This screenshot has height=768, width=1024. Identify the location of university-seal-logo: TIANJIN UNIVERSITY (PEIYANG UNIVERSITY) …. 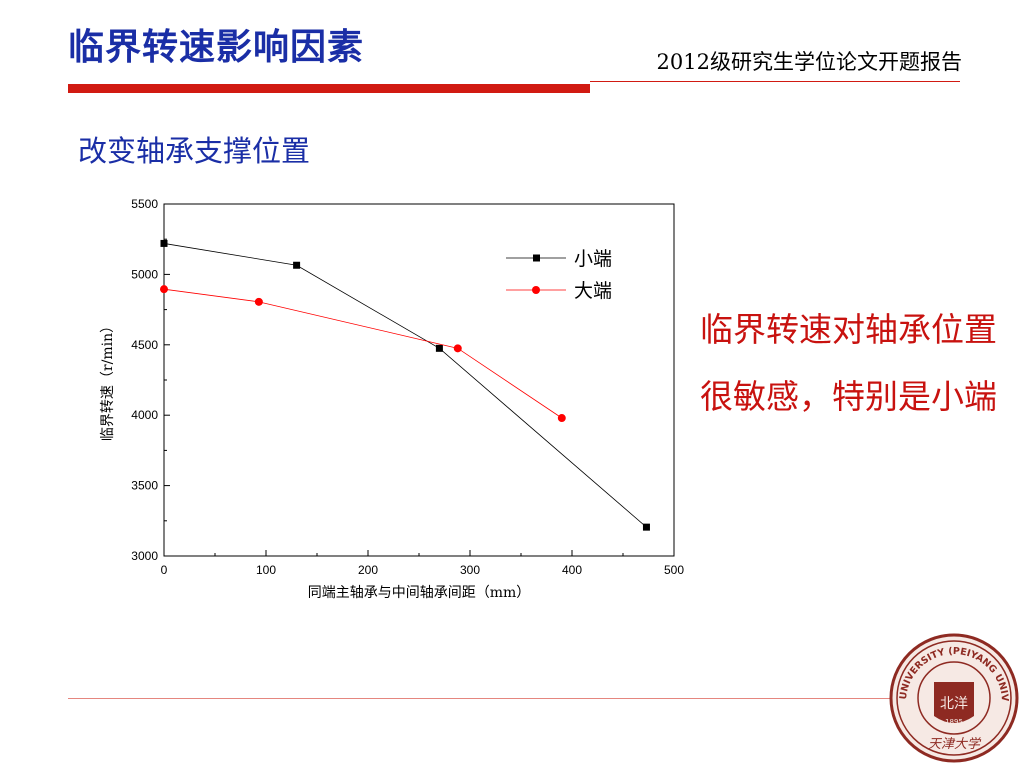
(953, 697).